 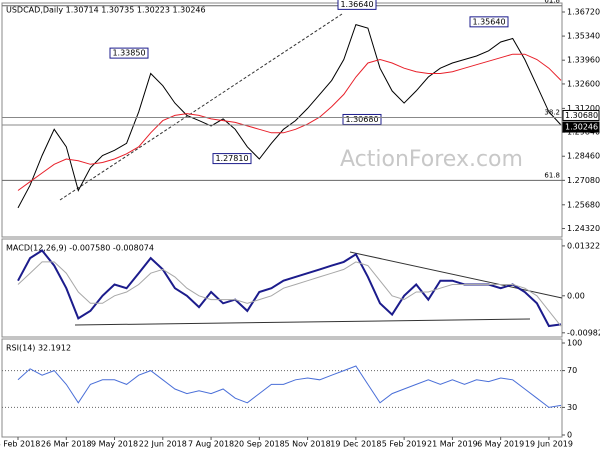 I want to click on annotation-label: 1.36640, so click(x=356, y=4).